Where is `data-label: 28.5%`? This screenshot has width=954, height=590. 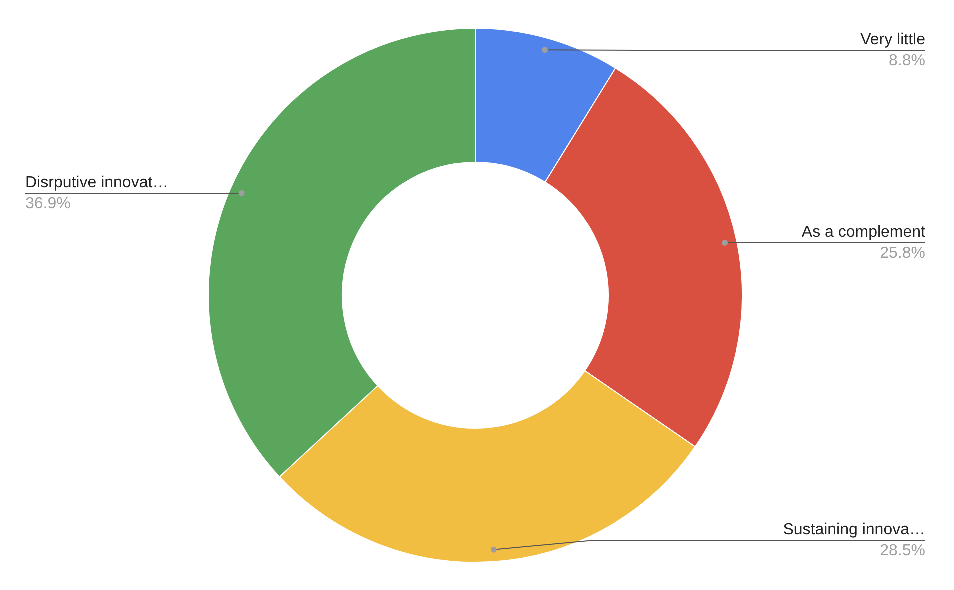
data-label: 28.5% is located at coordinates (903, 551).